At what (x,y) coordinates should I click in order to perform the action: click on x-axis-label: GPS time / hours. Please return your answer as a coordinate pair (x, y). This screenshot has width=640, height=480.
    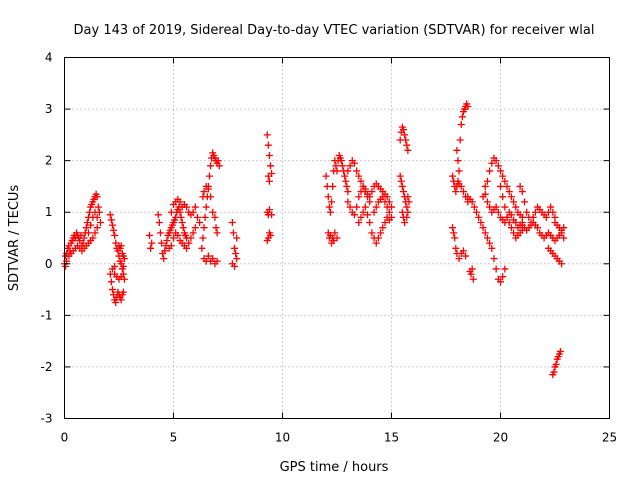
    Looking at the image, I should click on (334, 467).